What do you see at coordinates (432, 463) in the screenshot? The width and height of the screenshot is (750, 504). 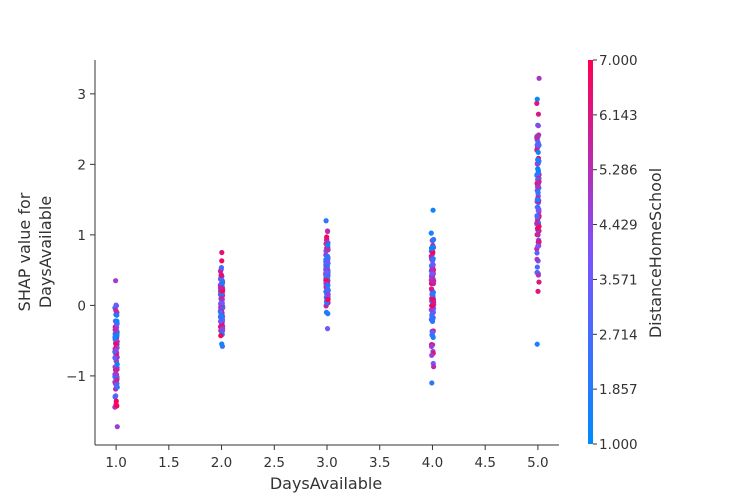 I see `x-tick-label: 4.0` at bounding box center [432, 463].